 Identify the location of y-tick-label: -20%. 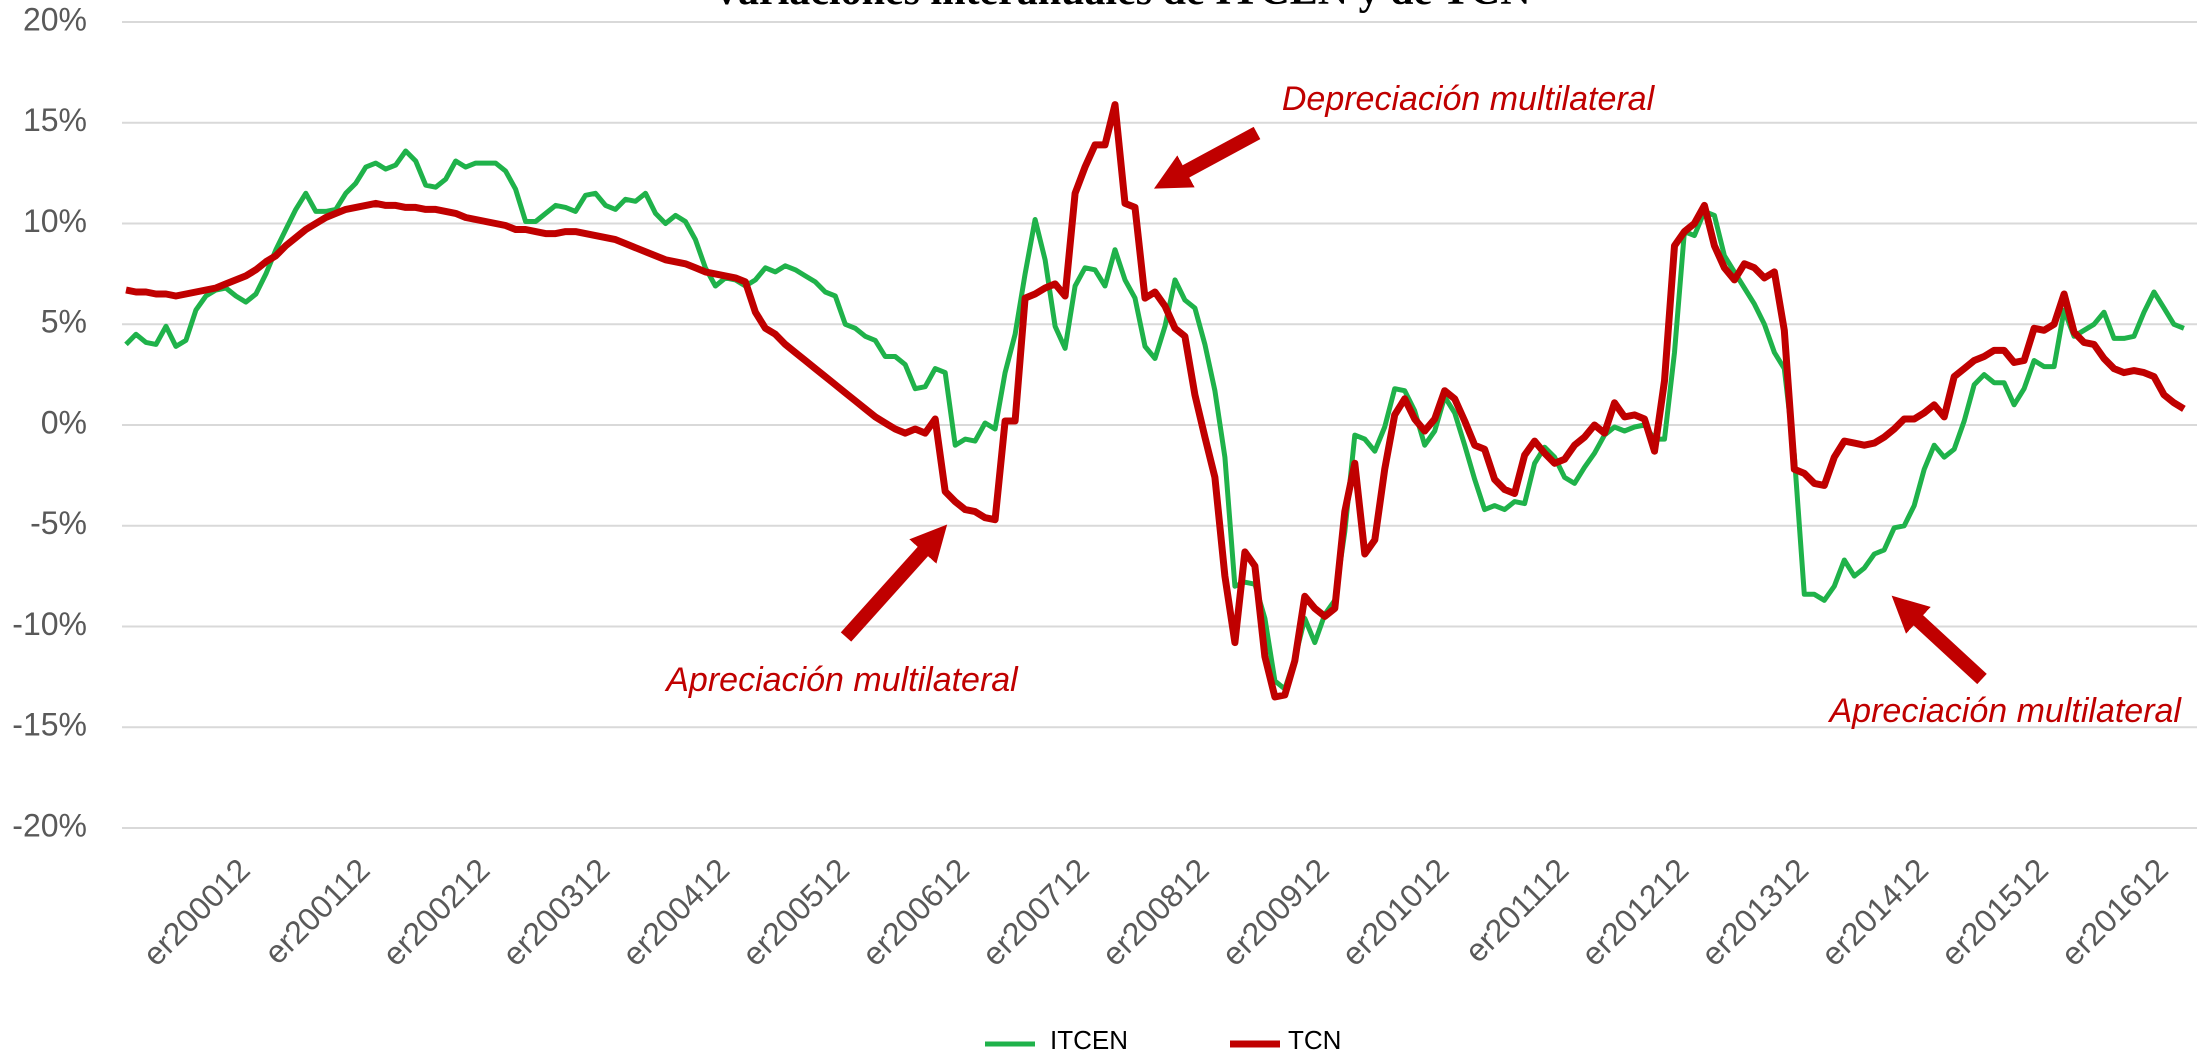
(49, 825).